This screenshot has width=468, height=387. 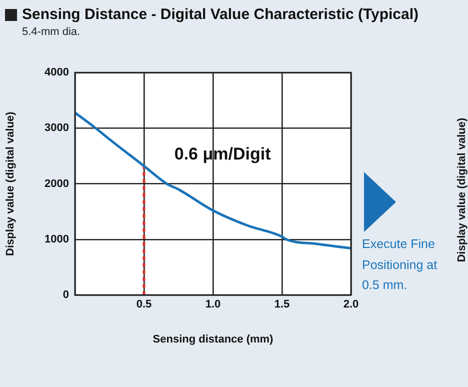 What do you see at coordinates (56, 72) in the screenshot?
I see `y-tick-label: 4000` at bounding box center [56, 72].